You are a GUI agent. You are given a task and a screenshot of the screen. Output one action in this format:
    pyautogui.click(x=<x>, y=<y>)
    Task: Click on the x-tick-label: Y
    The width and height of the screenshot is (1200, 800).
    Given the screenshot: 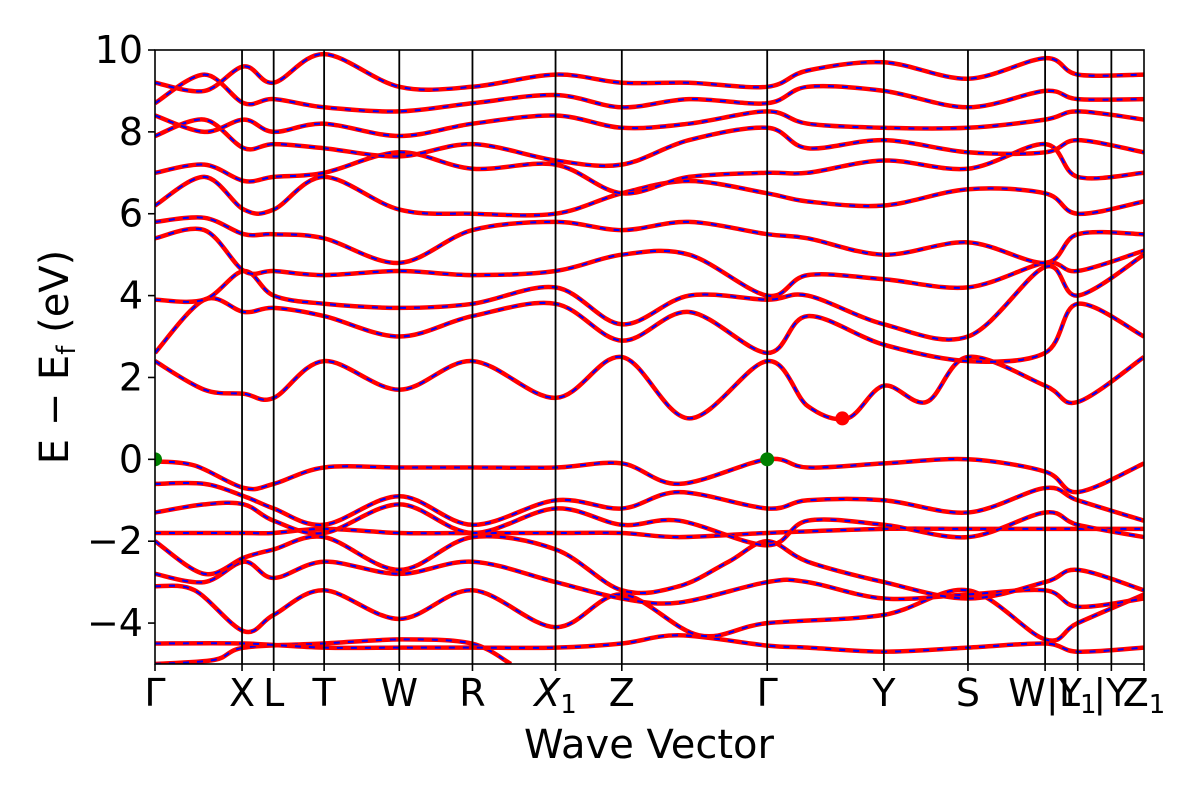 What is the action you would take?
    pyautogui.click(x=883, y=693)
    